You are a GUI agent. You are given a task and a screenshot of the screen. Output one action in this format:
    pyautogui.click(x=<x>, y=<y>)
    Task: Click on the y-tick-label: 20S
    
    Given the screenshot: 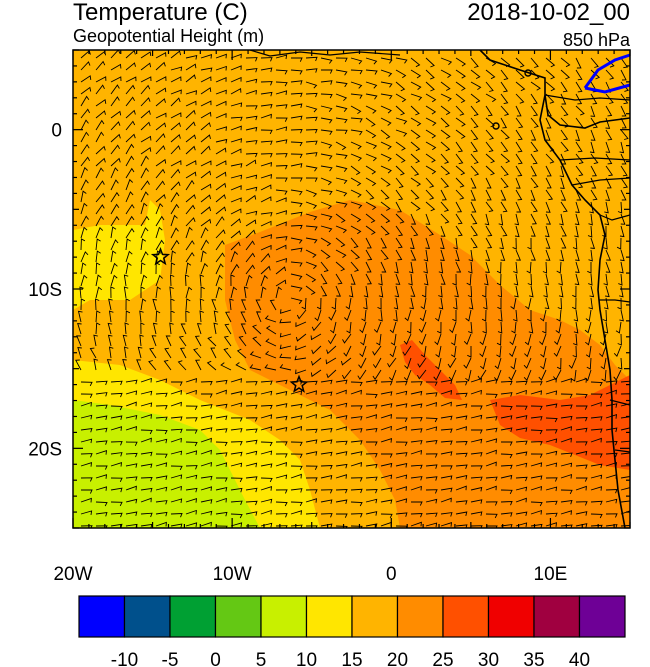 What is the action you would take?
    pyautogui.click(x=45, y=449)
    